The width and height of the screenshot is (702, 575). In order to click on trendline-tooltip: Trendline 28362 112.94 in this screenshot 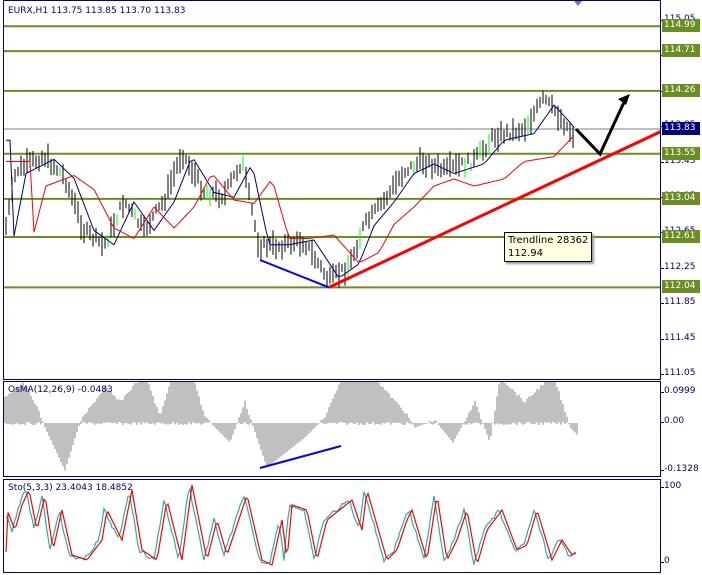, I will do `click(548, 247)`.